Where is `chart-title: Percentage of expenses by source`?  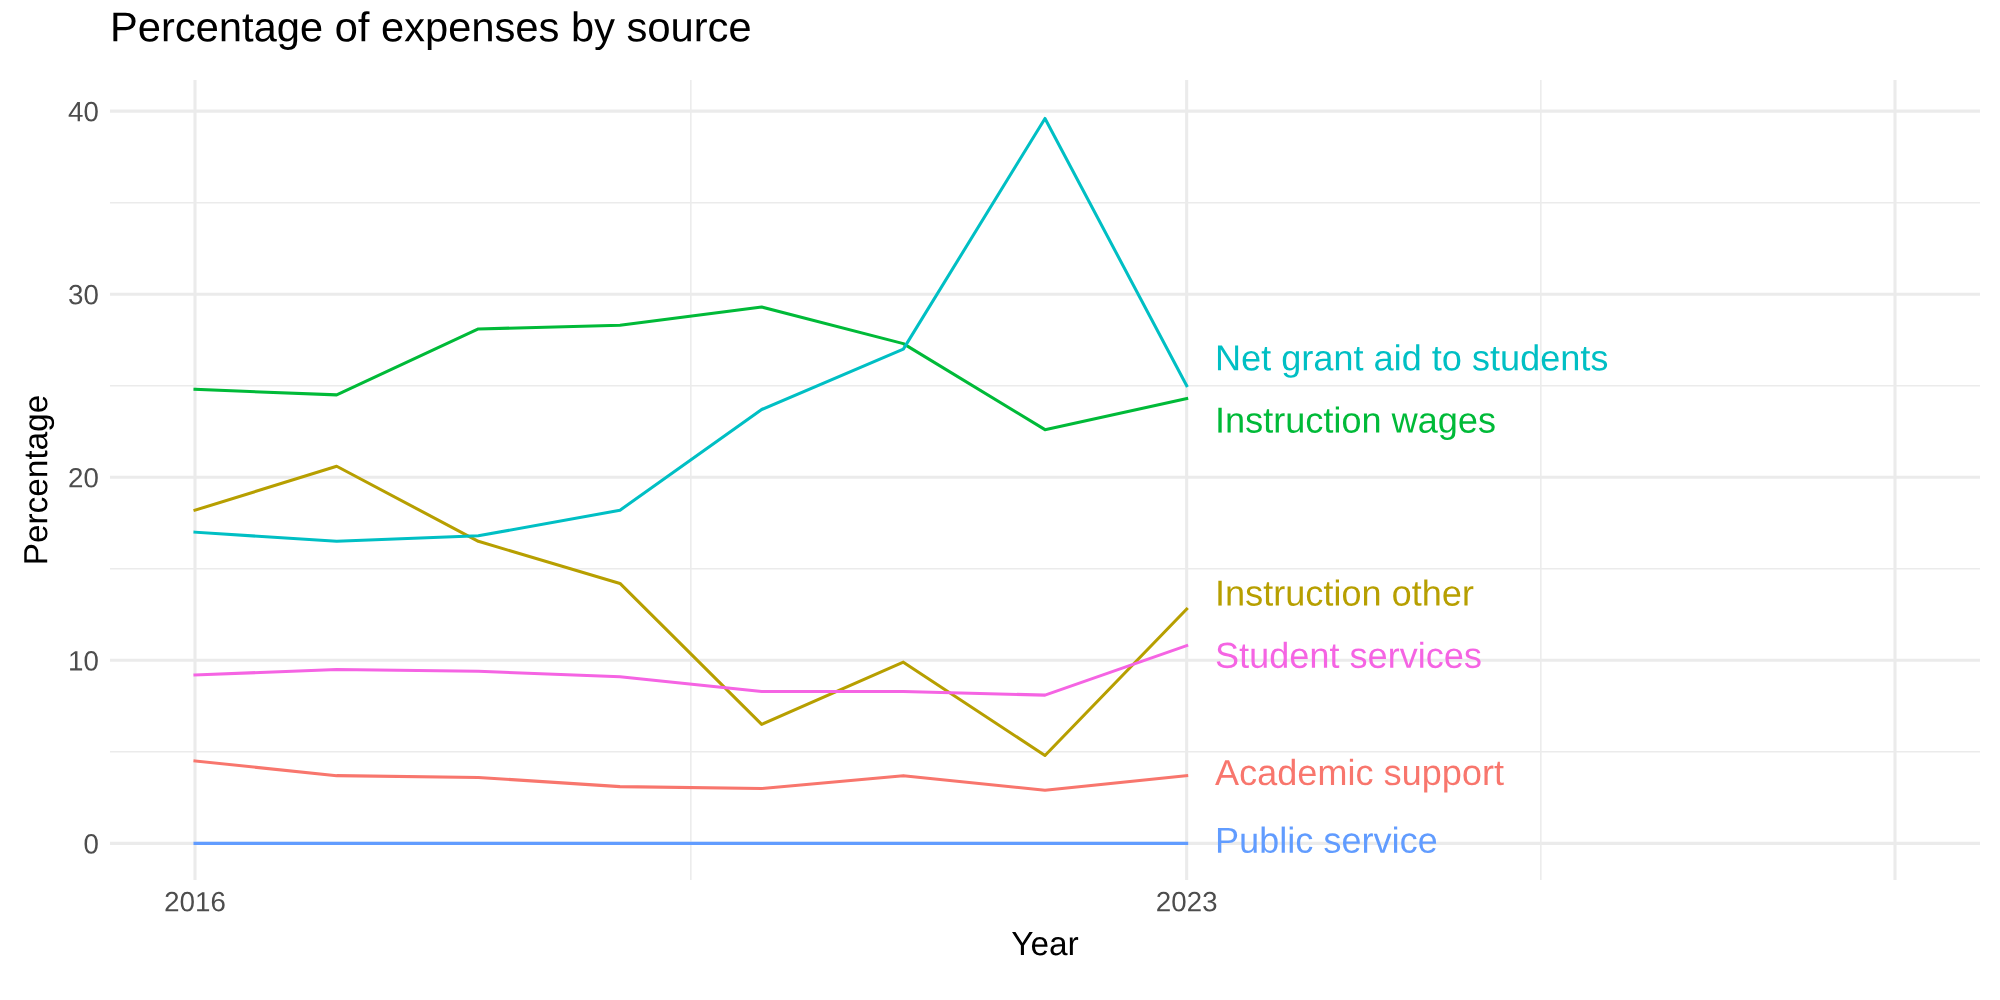
chart-title: Percentage of expenses by source is located at coordinates (431, 30).